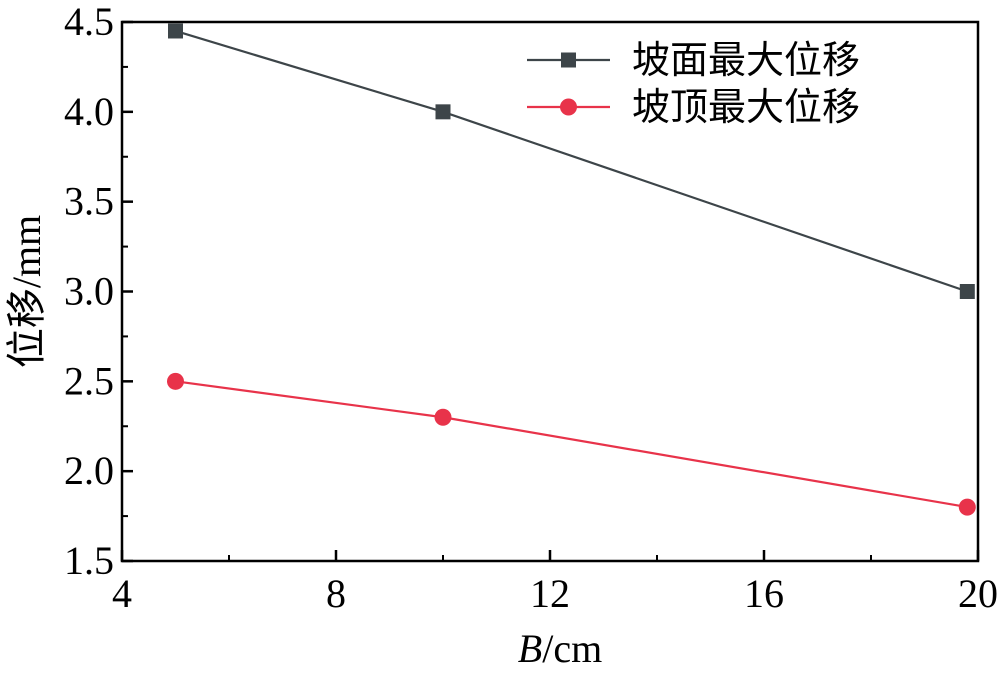 This screenshot has height=676, width=1000. I want to click on y-tick-label: 4.0, so click(89, 111).